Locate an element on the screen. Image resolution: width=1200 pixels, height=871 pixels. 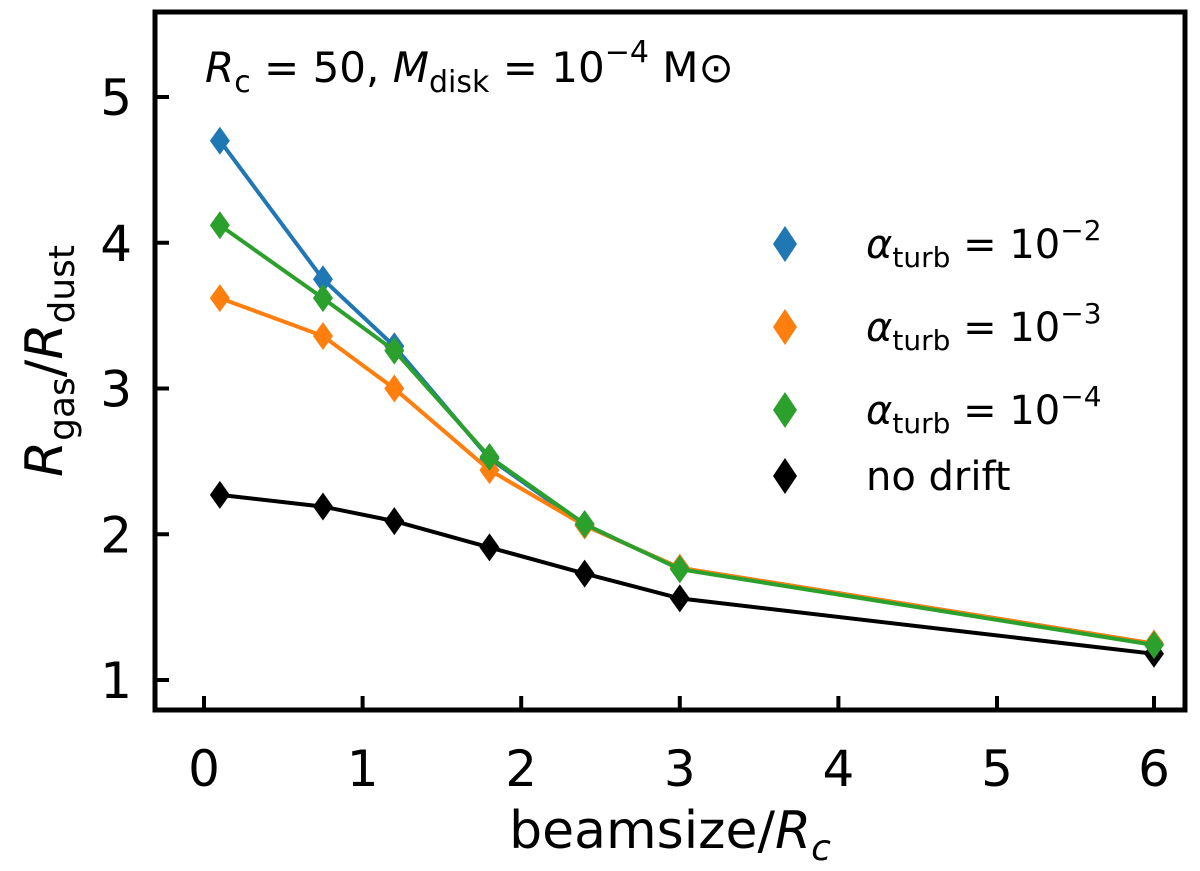
x-axis-label: beamsize/Rc is located at coordinates (670, 835).